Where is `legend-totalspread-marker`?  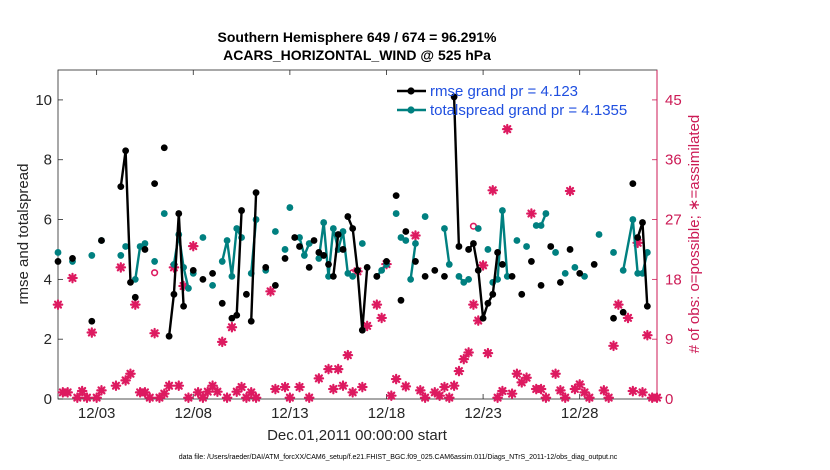 legend-totalspread-marker is located at coordinates (411, 110).